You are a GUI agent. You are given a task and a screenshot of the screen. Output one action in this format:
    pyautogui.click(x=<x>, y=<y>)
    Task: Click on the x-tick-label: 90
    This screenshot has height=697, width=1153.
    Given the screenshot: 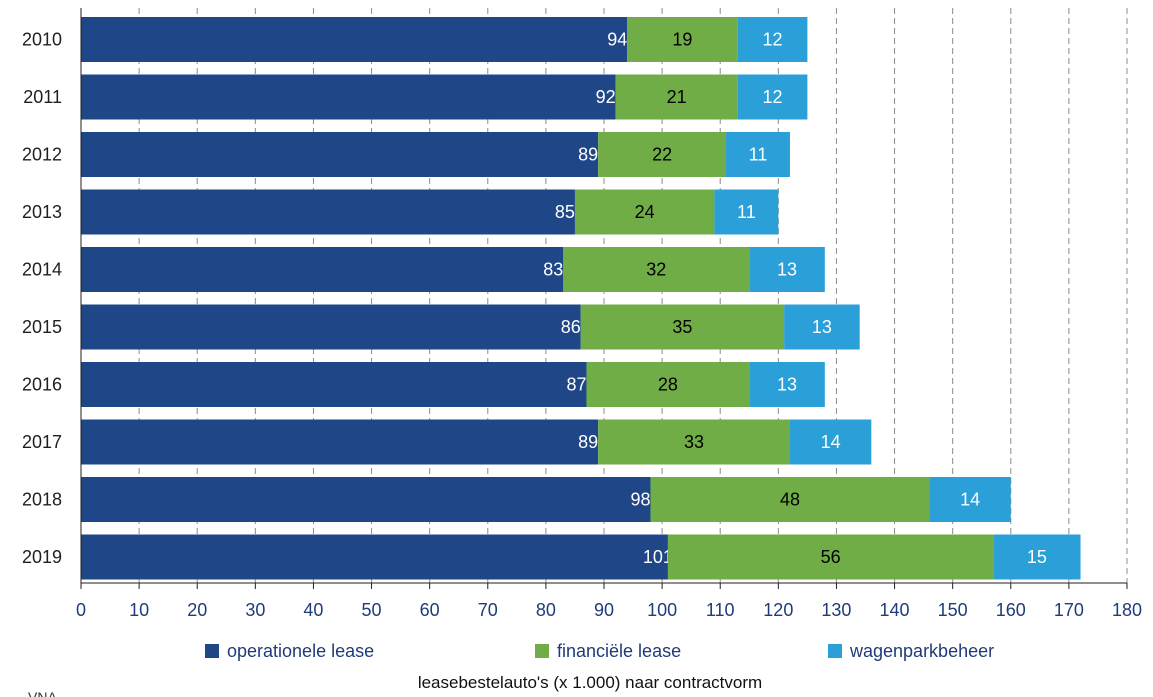 What is the action you would take?
    pyautogui.click(x=604, y=610)
    